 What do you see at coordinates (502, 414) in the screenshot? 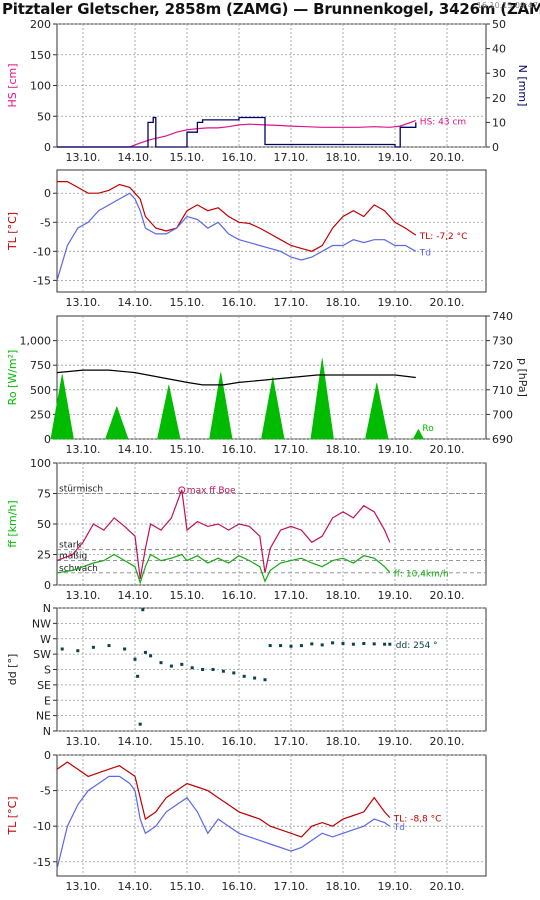
I see `radiation-y2-tick-label: 700` at bounding box center [502, 414].